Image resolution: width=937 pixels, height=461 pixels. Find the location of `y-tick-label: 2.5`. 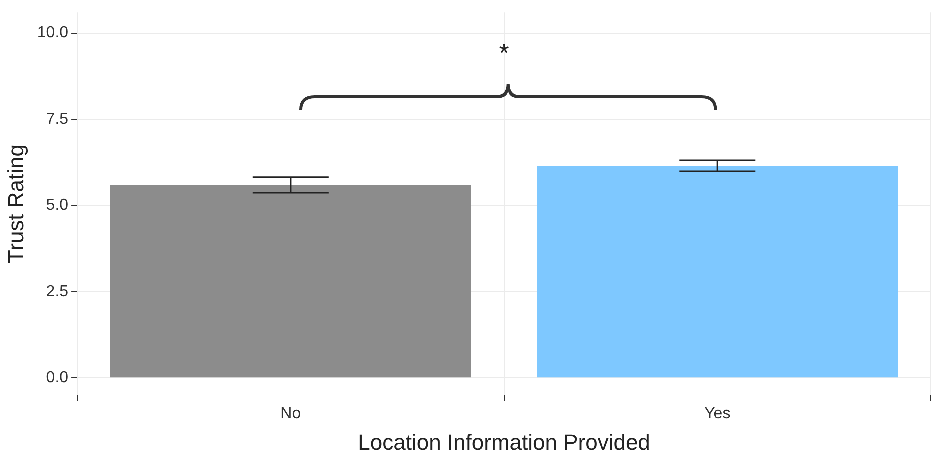

y-tick-label: 2.5 is located at coordinates (57, 291).